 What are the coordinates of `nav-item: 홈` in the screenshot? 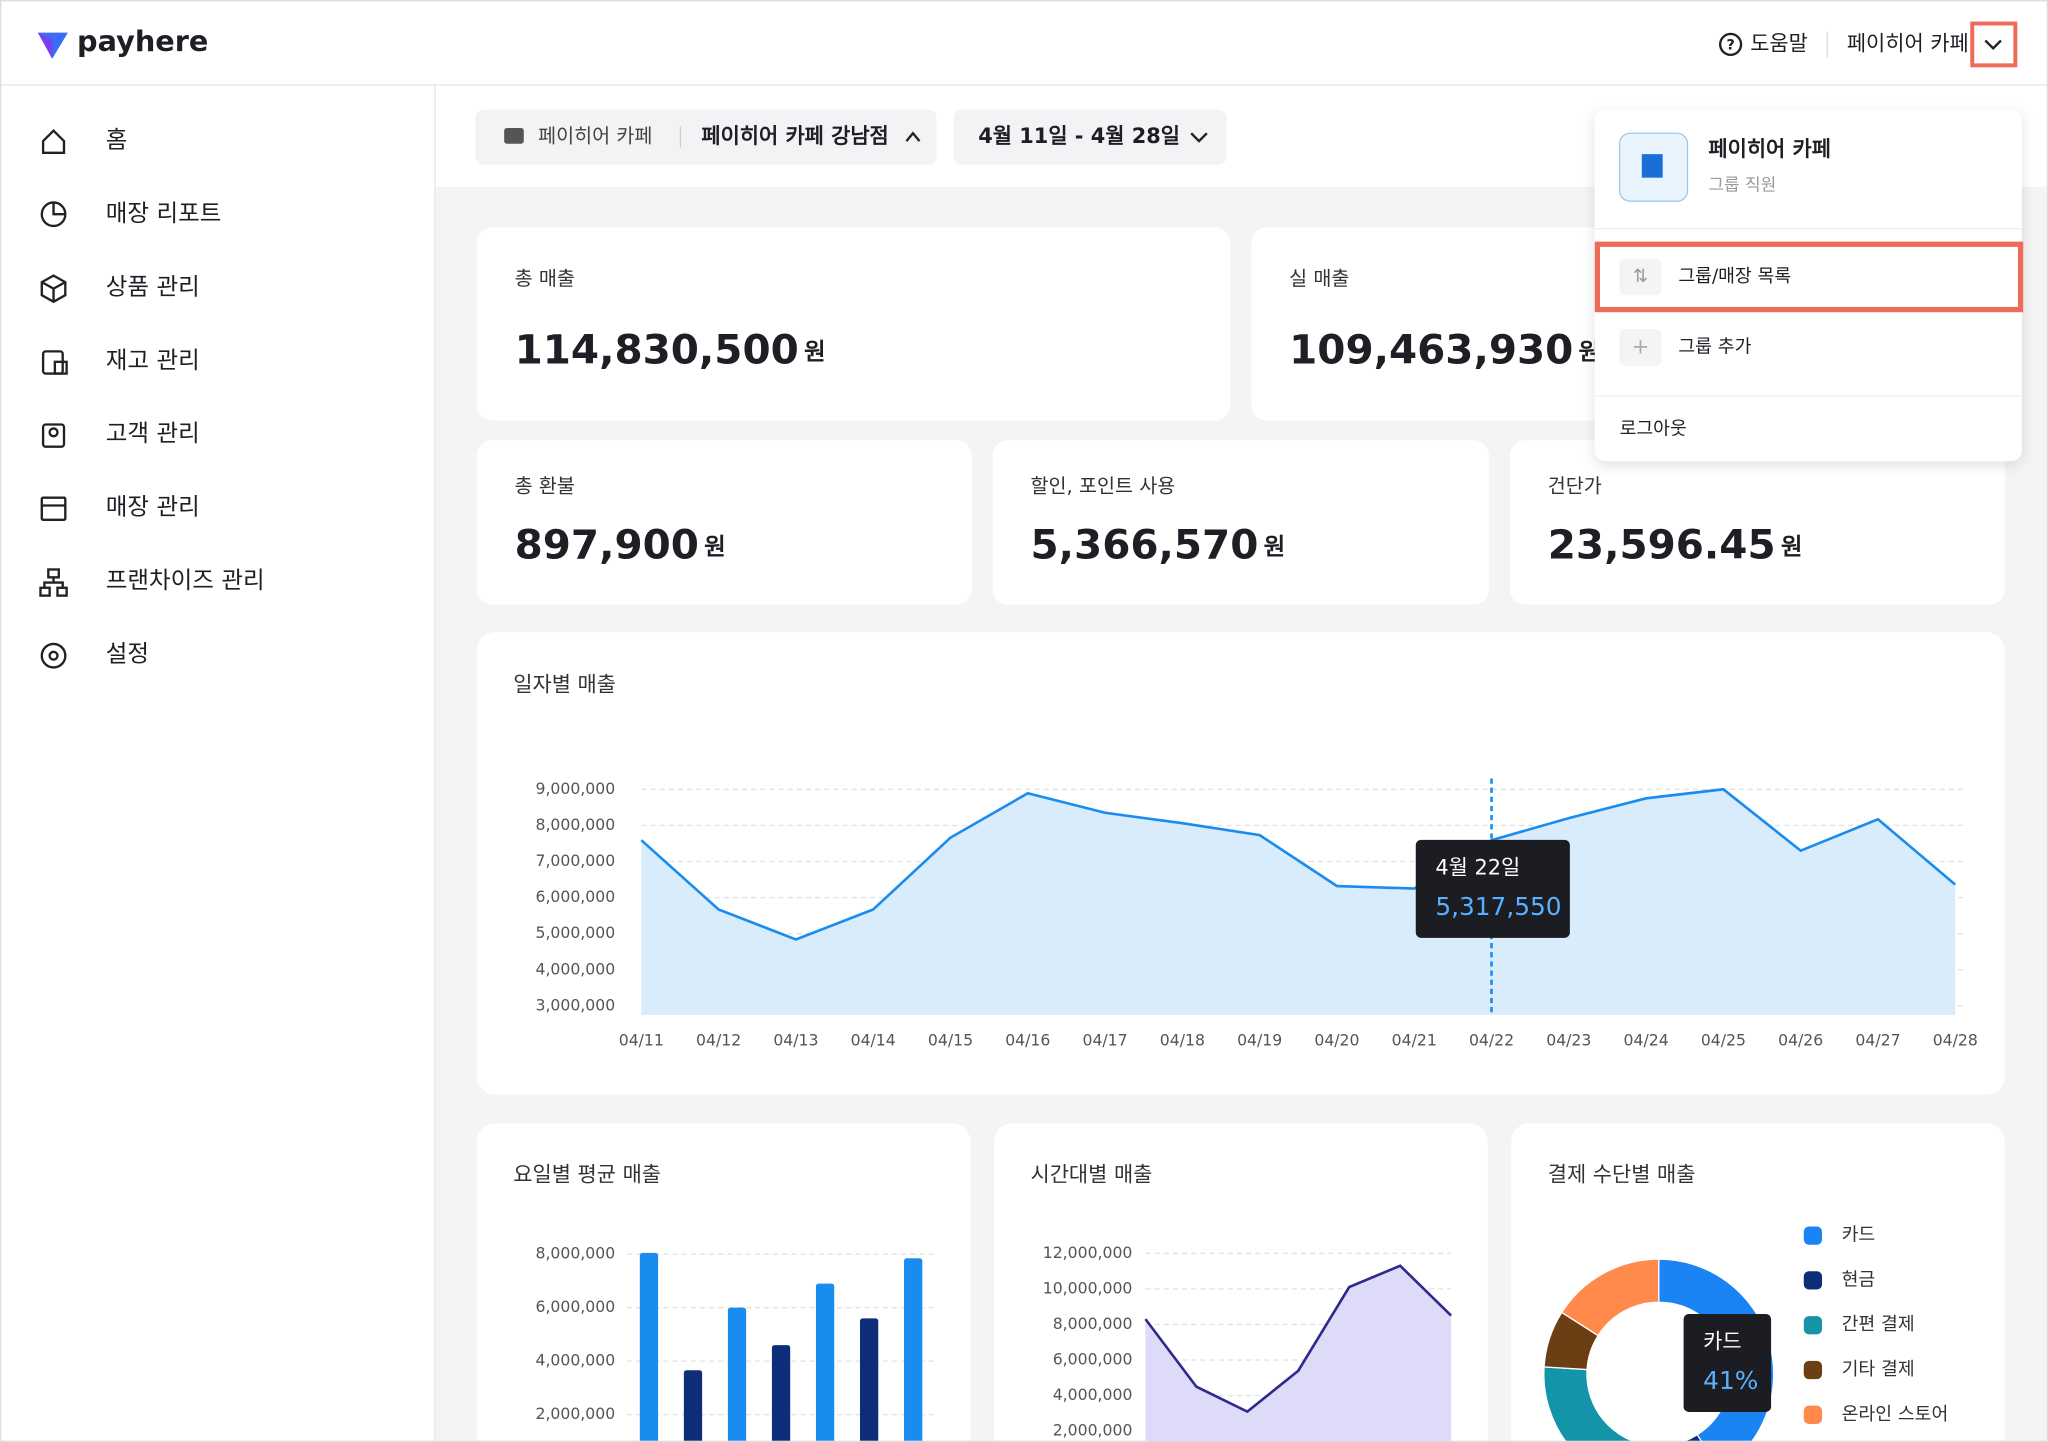 It's located at (117, 140).